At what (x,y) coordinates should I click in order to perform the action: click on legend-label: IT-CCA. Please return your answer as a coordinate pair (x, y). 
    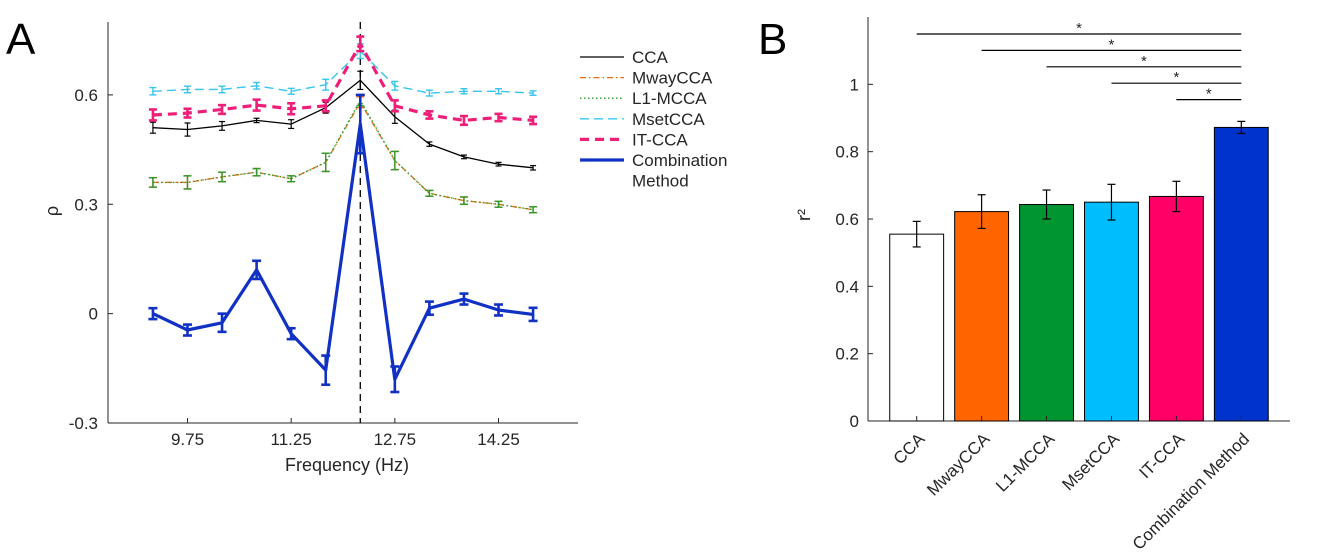
    Looking at the image, I should click on (660, 139).